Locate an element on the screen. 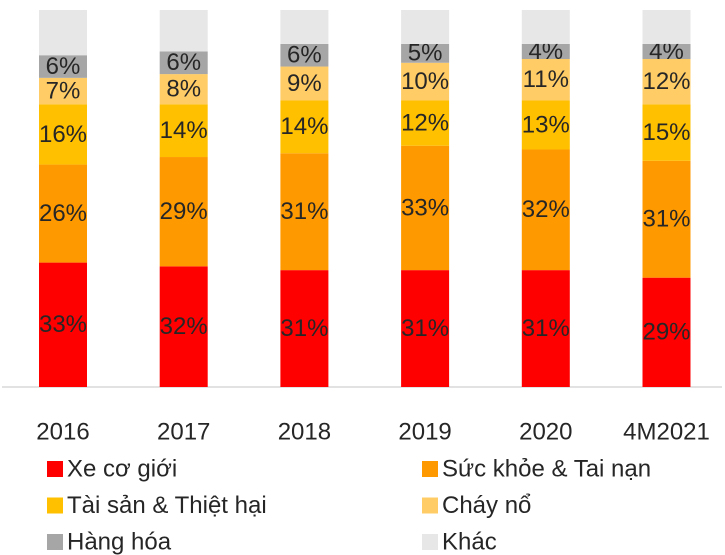  data-label: 11% is located at coordinates (546, 79).